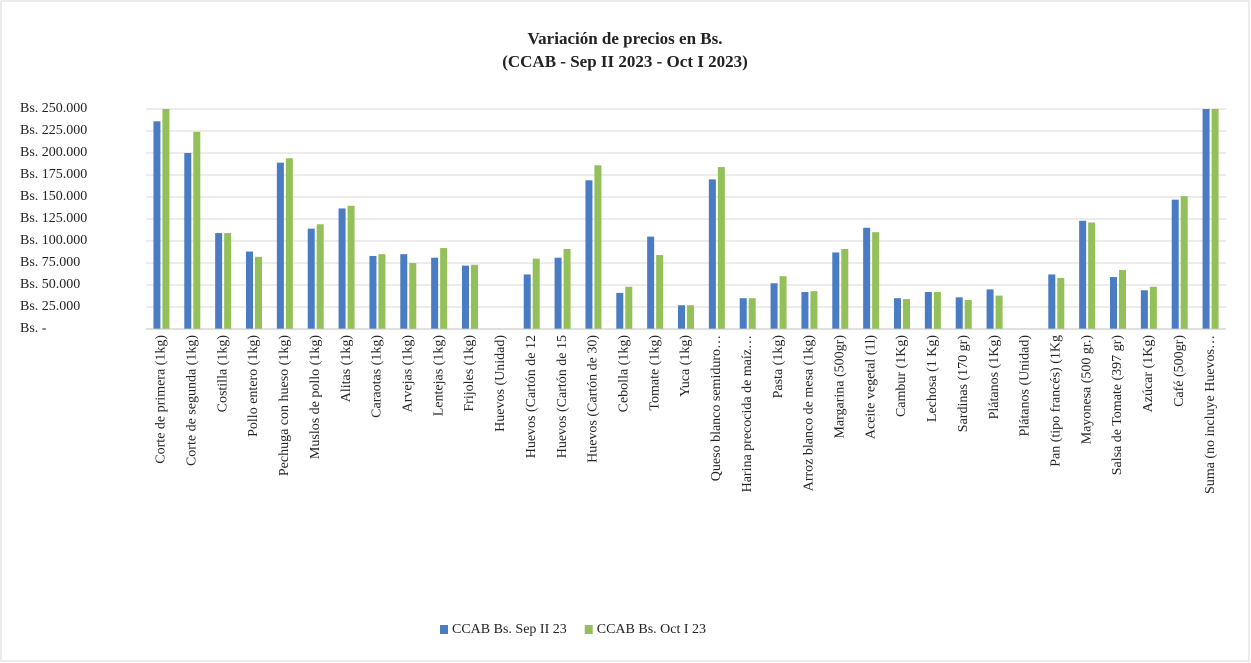 This screenshot has height=663, width=1251. Describe the element at coordinates (1086, 390) in the screenshot. I see `x-tick-label: Mayonesa (500 gr.)` at that location.